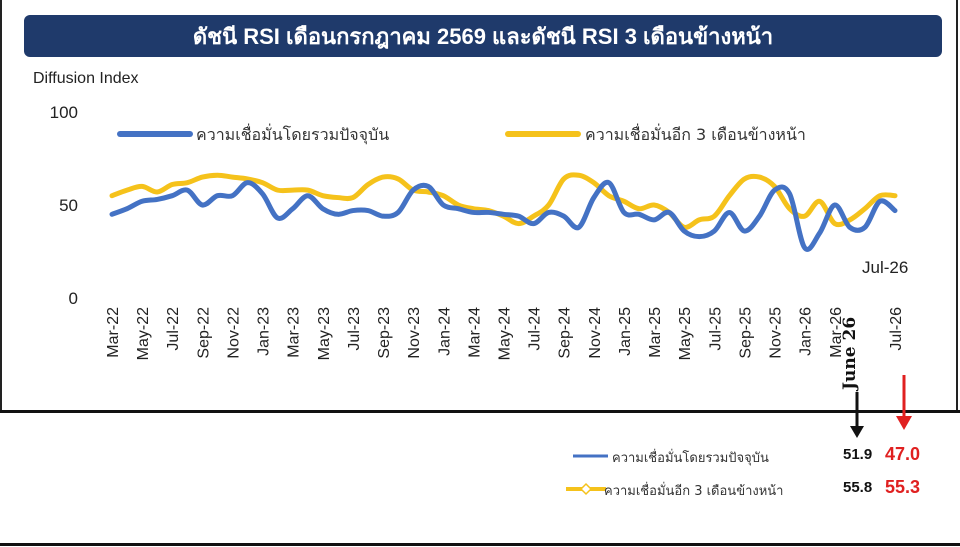  What do you see at coordinates (858, 487) in the screenshot?
I see `summary-future-june: 55.8` at bounding box center [858, 487].